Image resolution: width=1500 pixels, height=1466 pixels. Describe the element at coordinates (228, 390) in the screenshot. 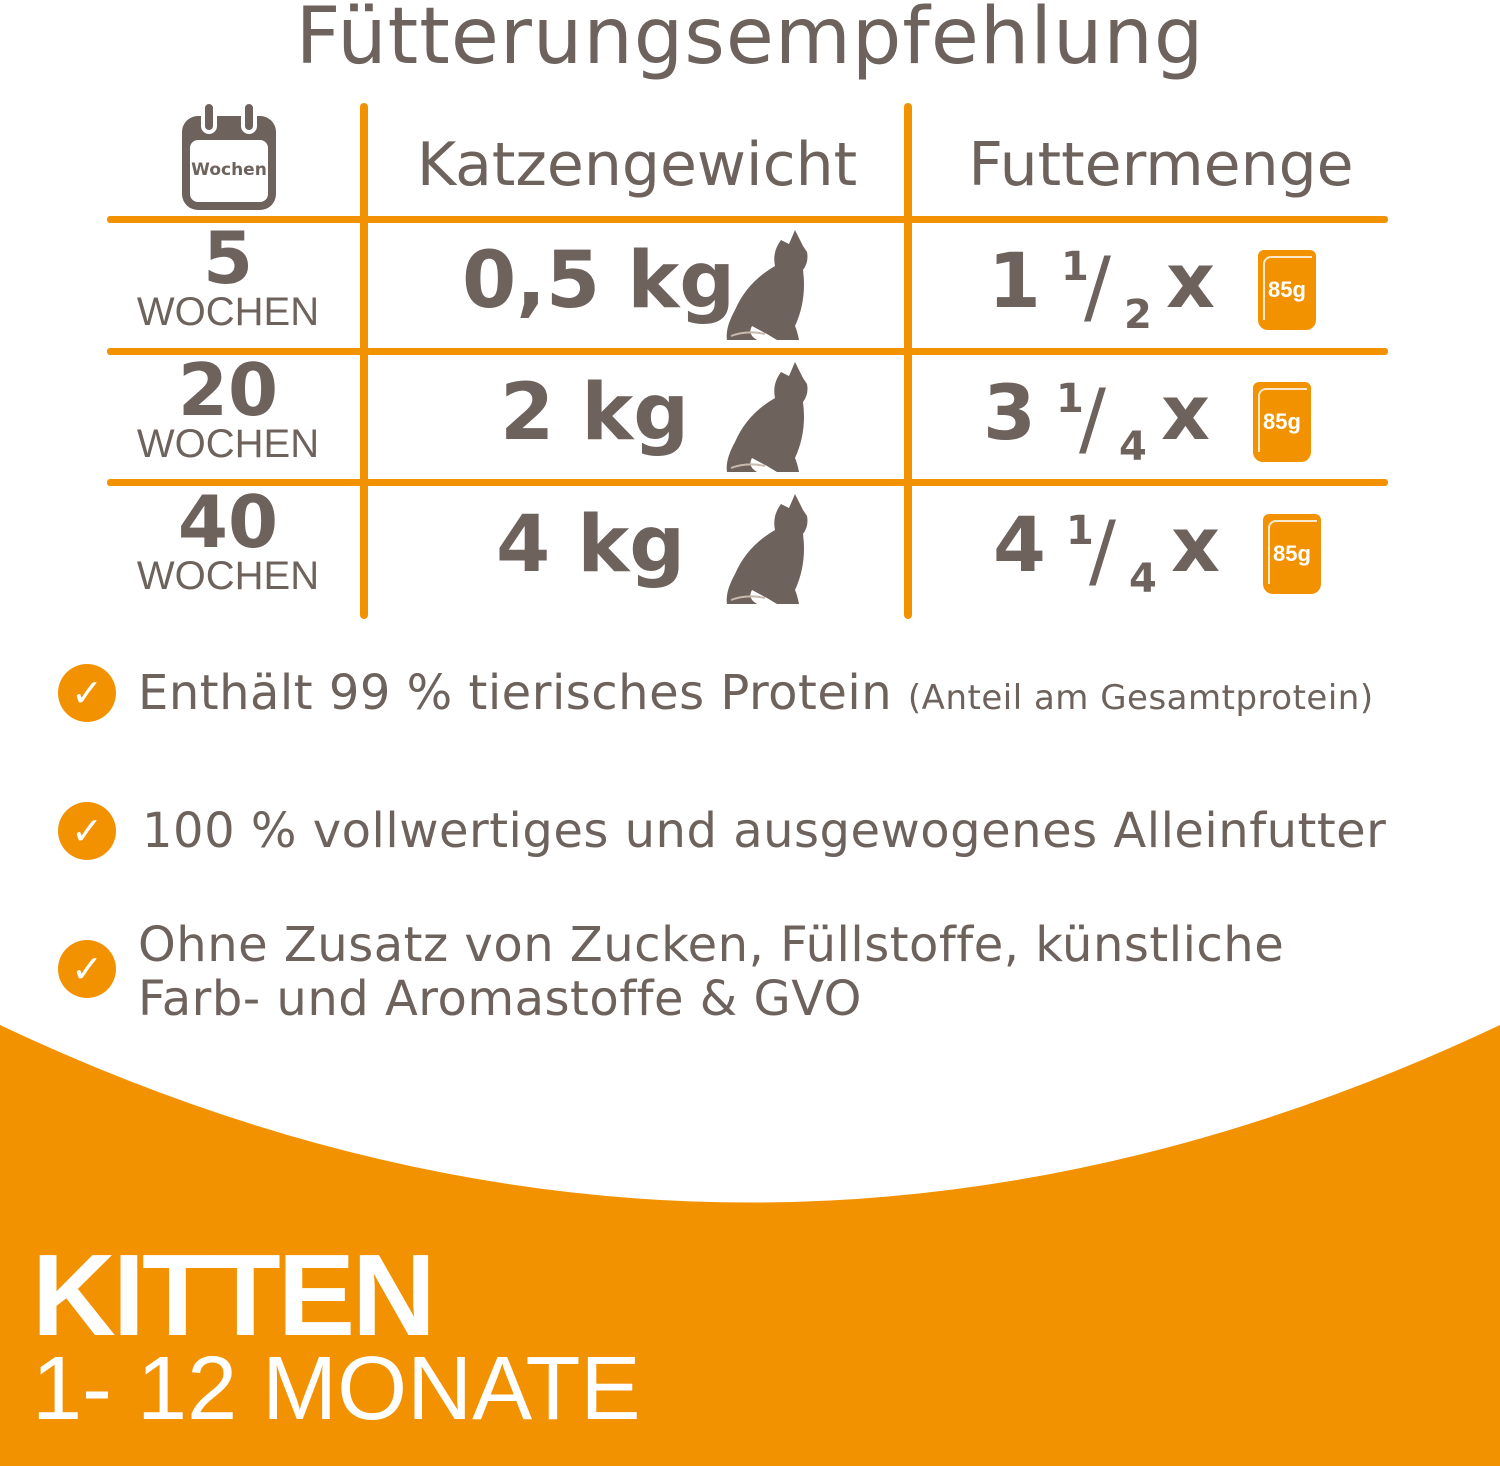

I see `weeks-number: 20` at that location.